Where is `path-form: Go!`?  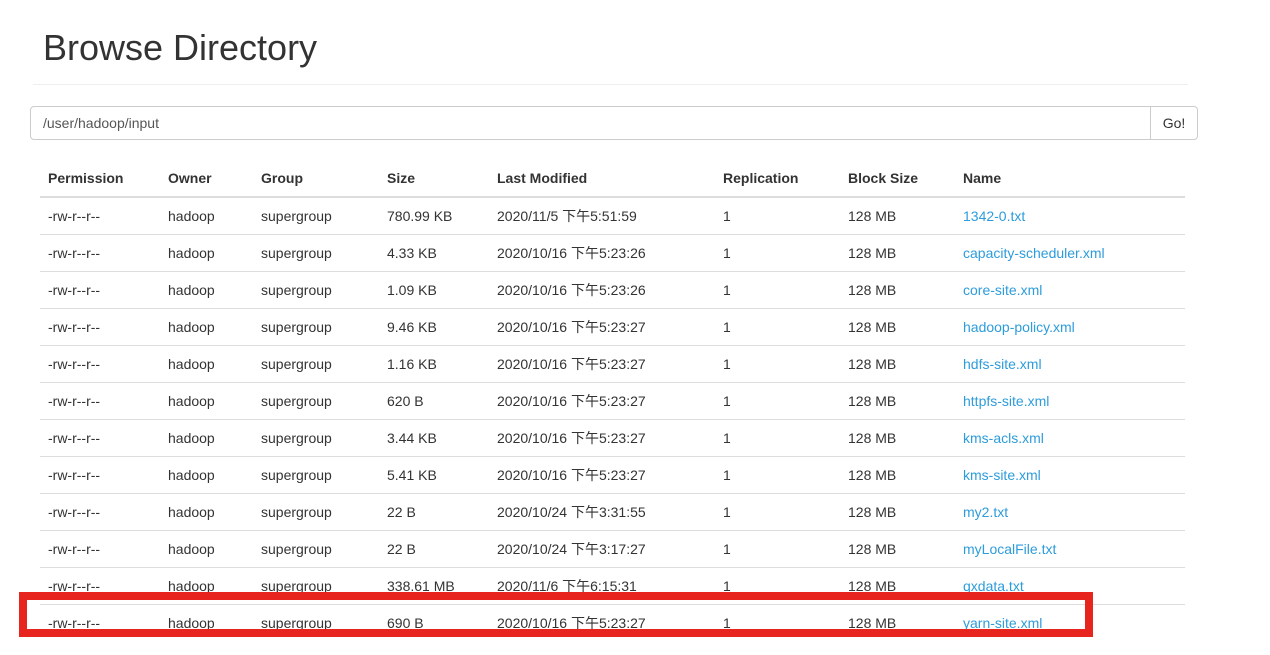
path-form: Go! is located at coordinates (614, 123).